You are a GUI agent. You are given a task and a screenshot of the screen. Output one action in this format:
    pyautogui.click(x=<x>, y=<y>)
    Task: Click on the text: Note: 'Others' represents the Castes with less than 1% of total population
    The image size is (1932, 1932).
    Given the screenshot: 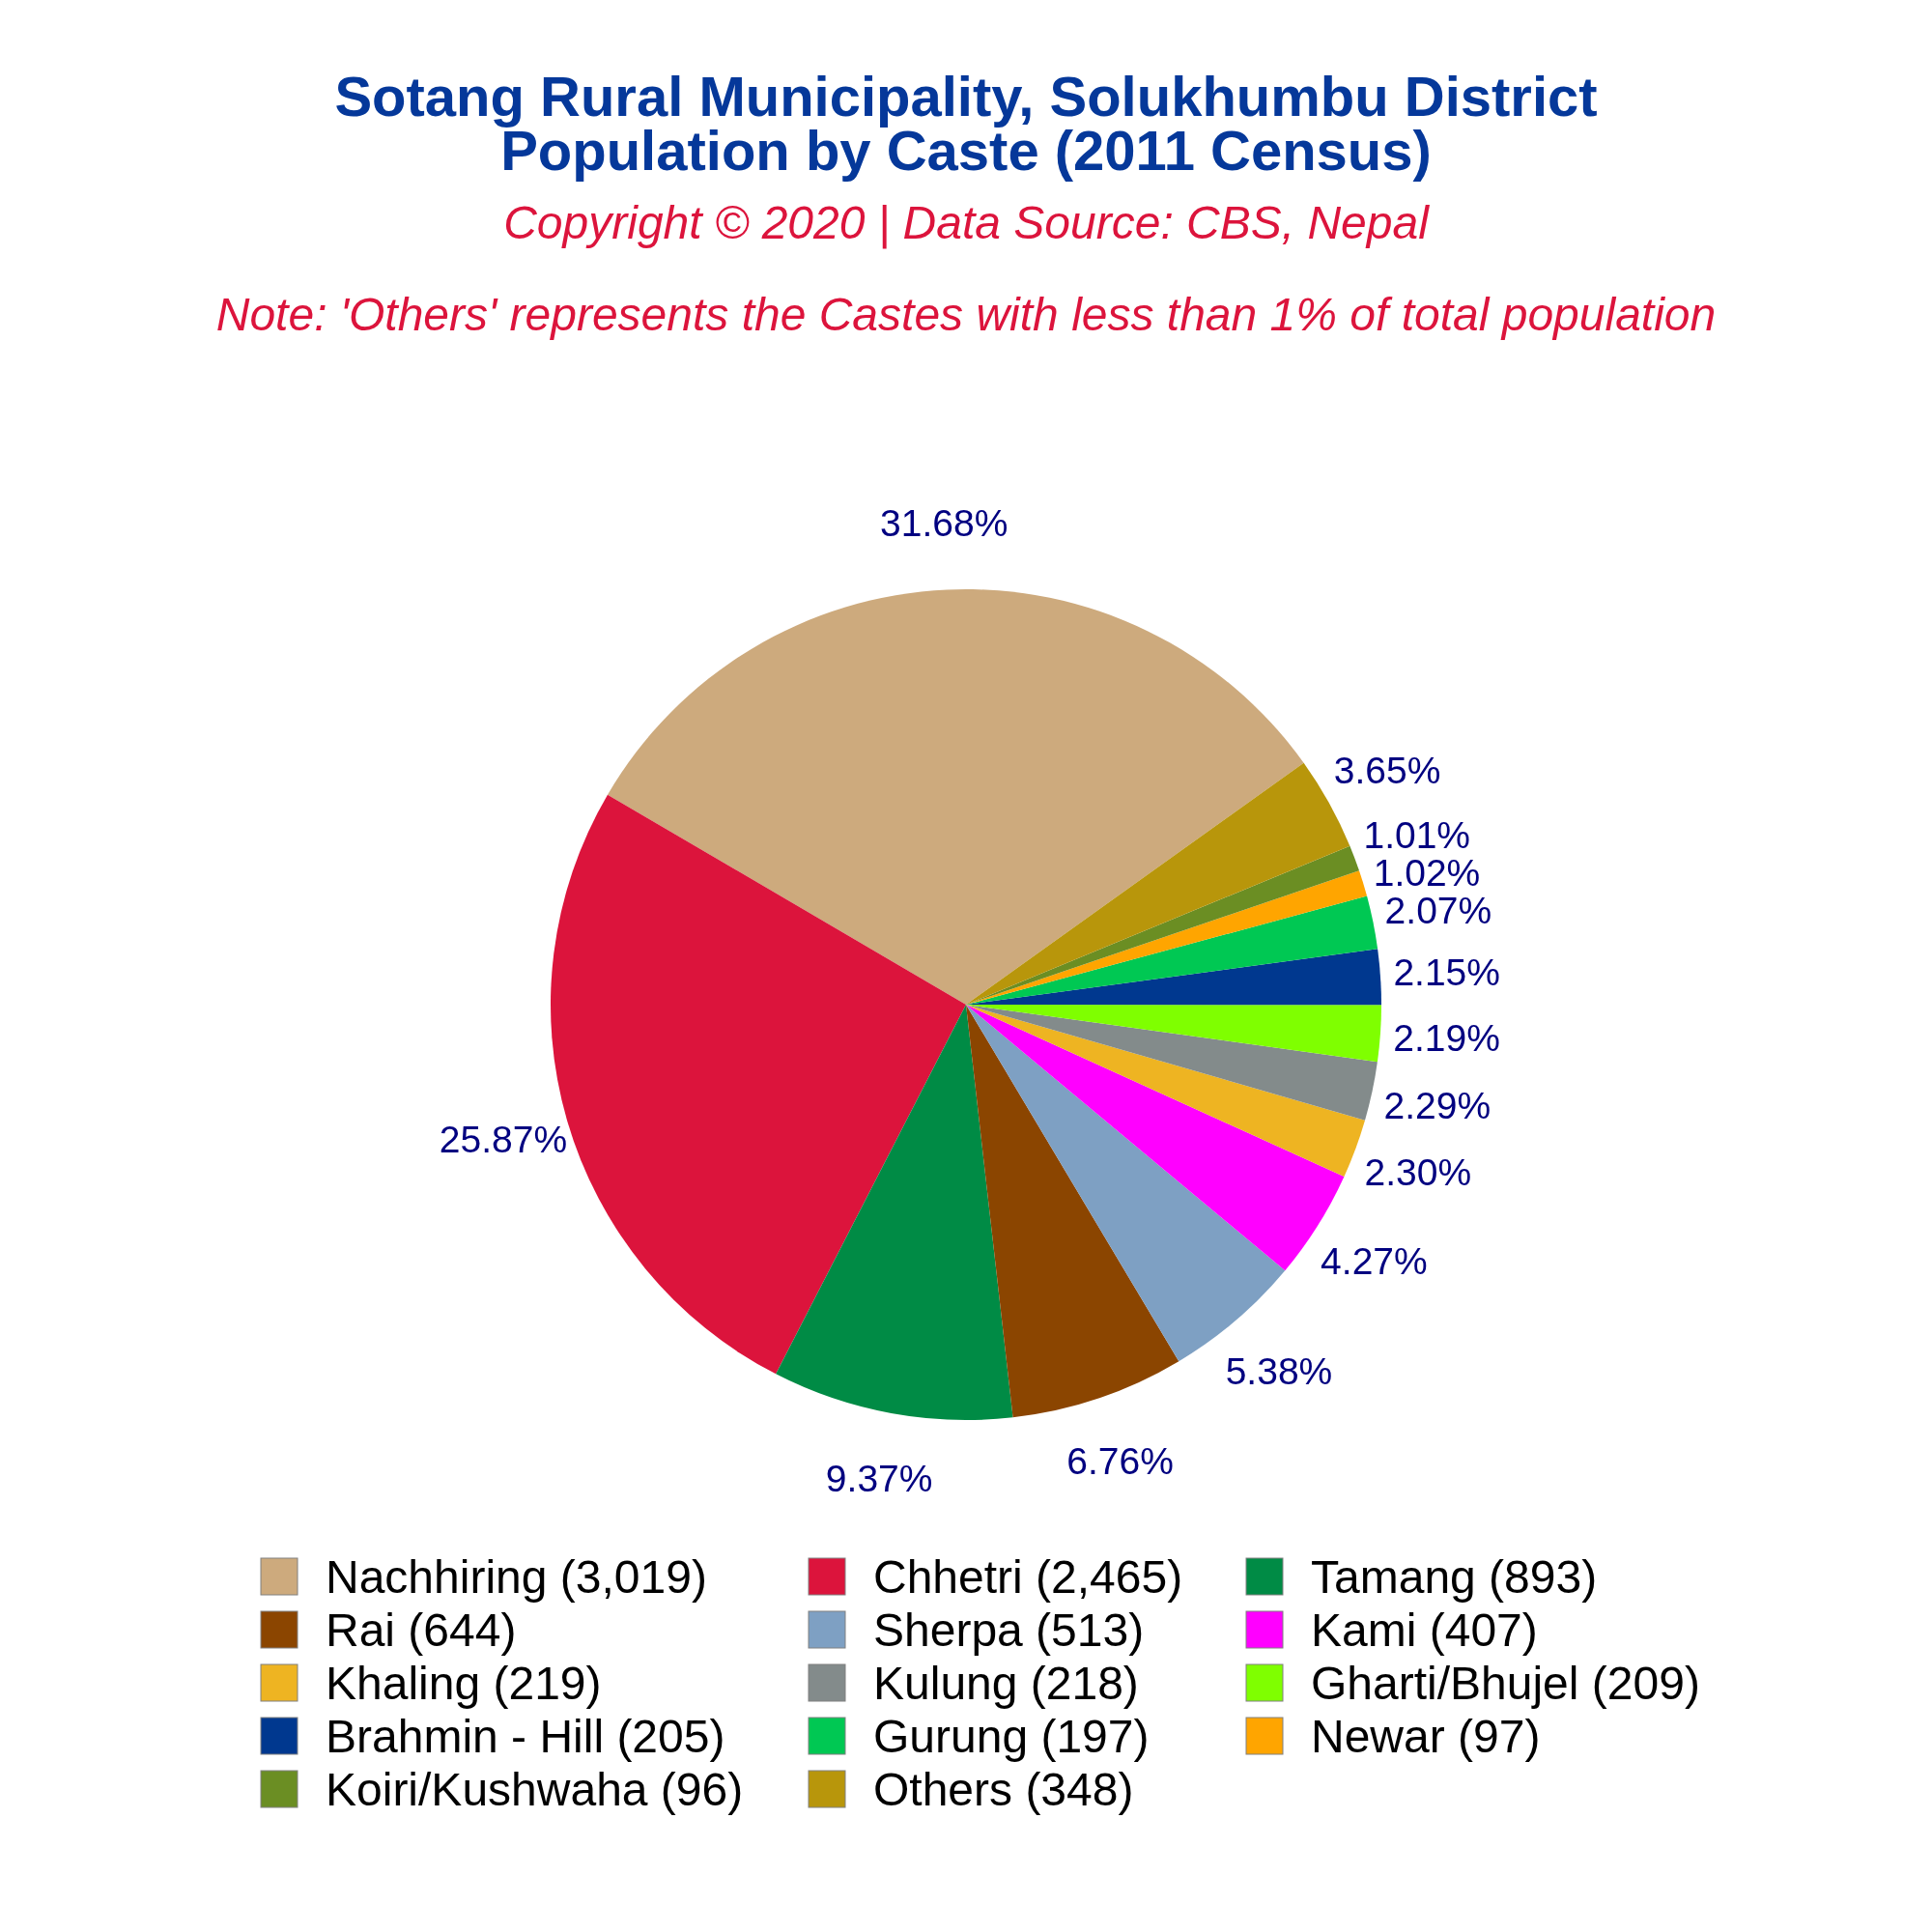 What is the action you would take?
    pyautogui.click(x=966, y=314)
    